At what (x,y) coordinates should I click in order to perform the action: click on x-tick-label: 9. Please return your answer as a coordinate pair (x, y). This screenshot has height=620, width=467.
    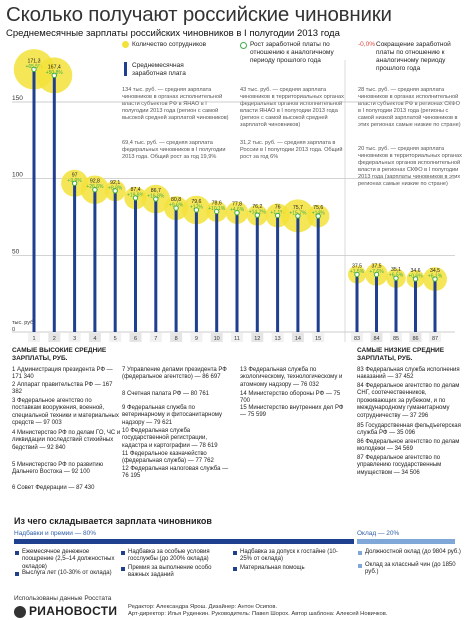
    Looking at the image, I should click on (196, 339).